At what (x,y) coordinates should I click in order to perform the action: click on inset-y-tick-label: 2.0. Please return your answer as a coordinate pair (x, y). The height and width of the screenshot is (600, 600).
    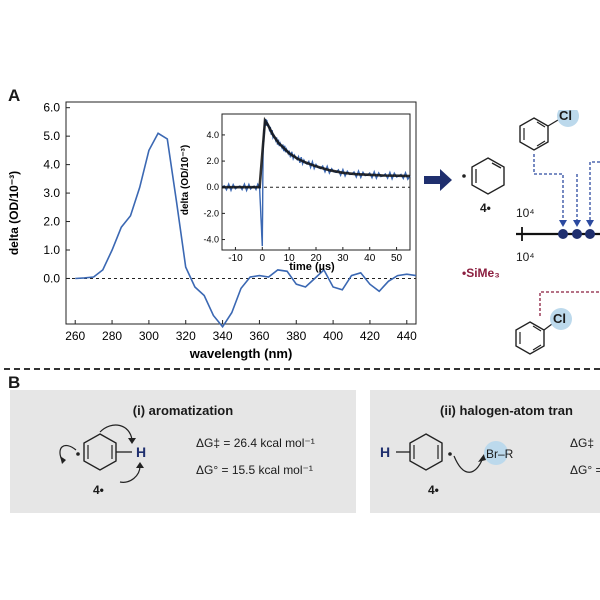
    Looking at the image, I should click on (212, 161).